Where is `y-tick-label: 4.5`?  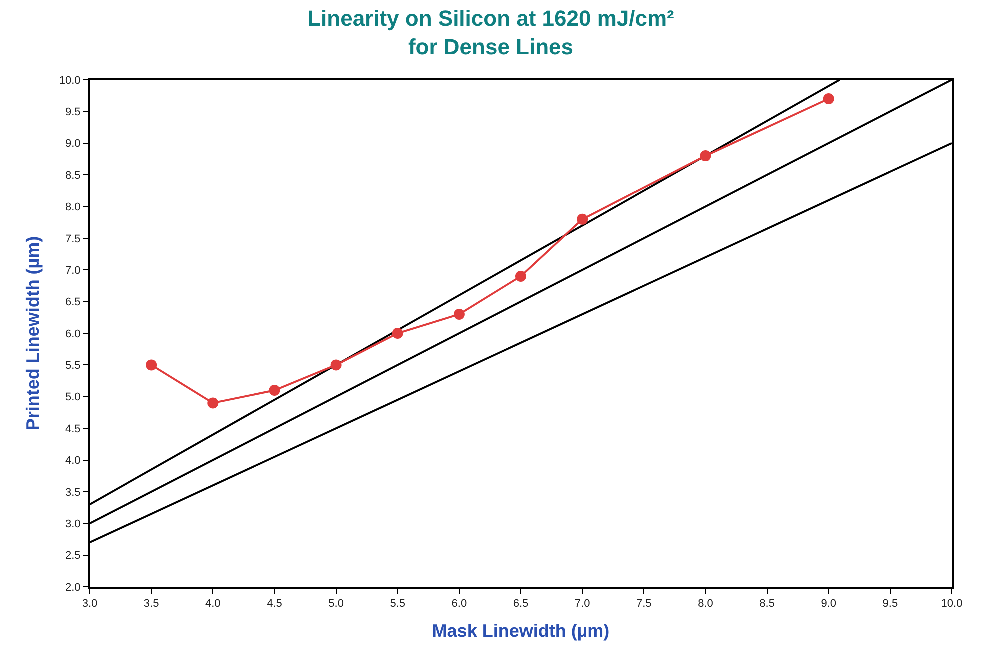
y-tick-label: 4.5 is located at coordinates (73, 429).